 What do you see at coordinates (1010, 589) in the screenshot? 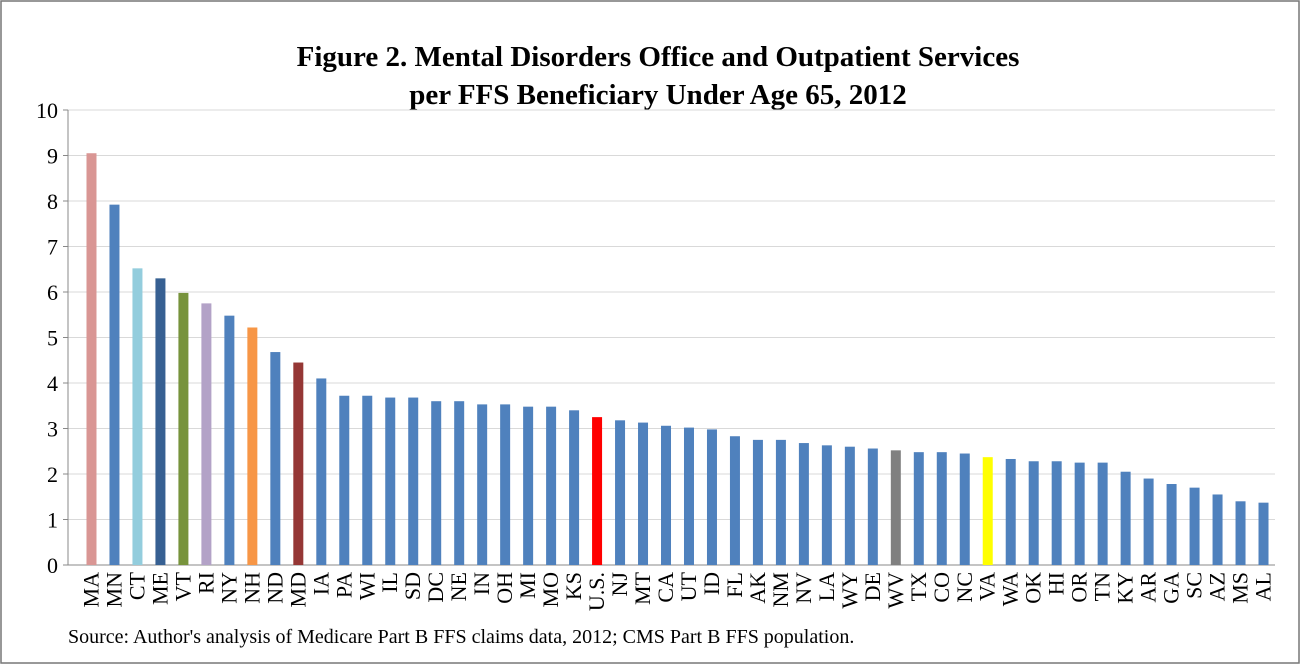
I see `x-tick-label: WA` at bounding box center [1010, 589].